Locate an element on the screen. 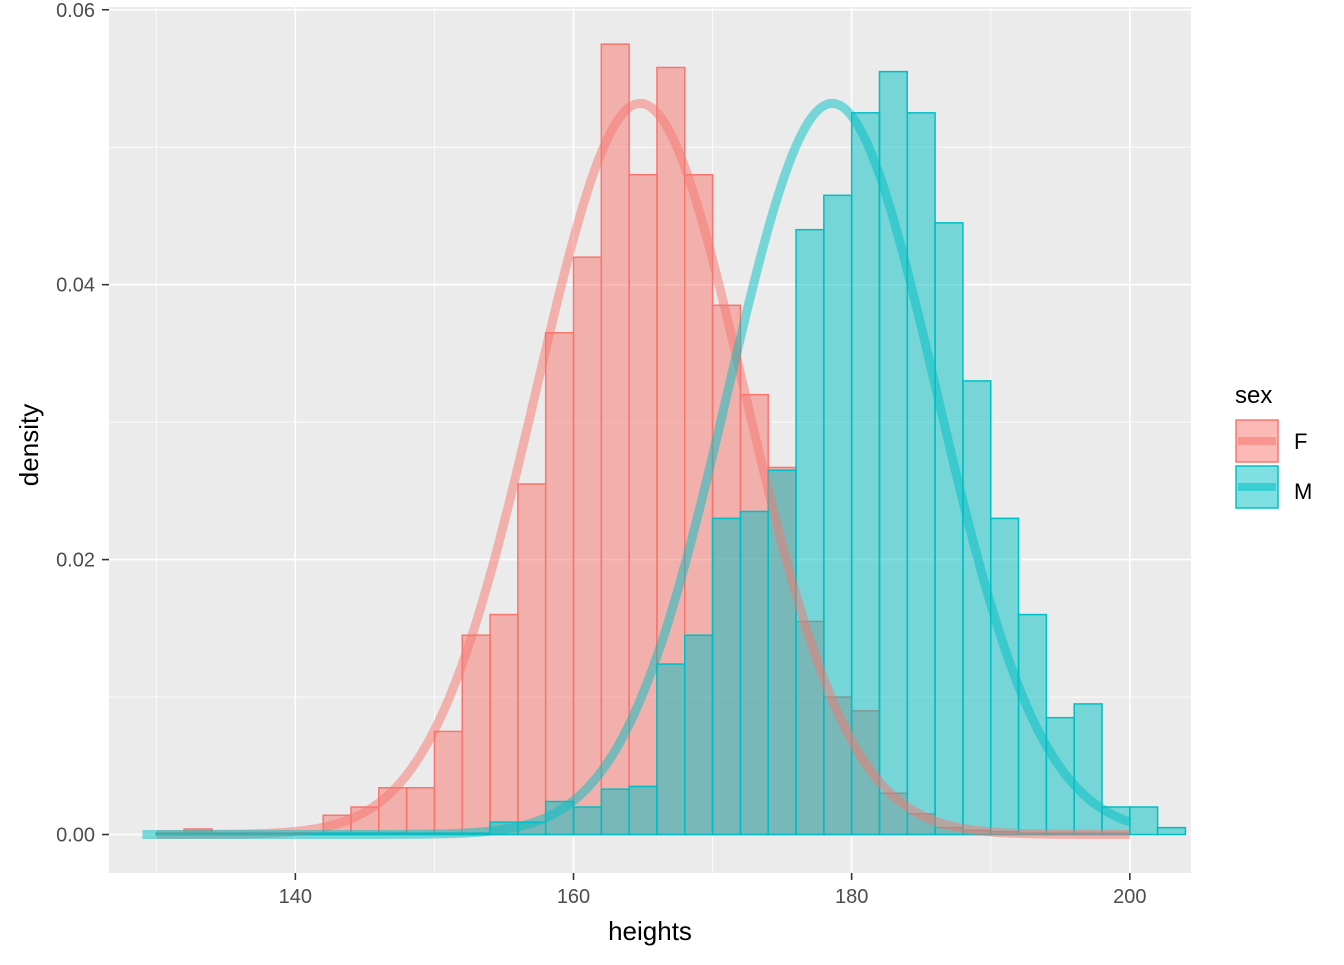  x-tick-label: 160 is located at coordinates (573, 897).